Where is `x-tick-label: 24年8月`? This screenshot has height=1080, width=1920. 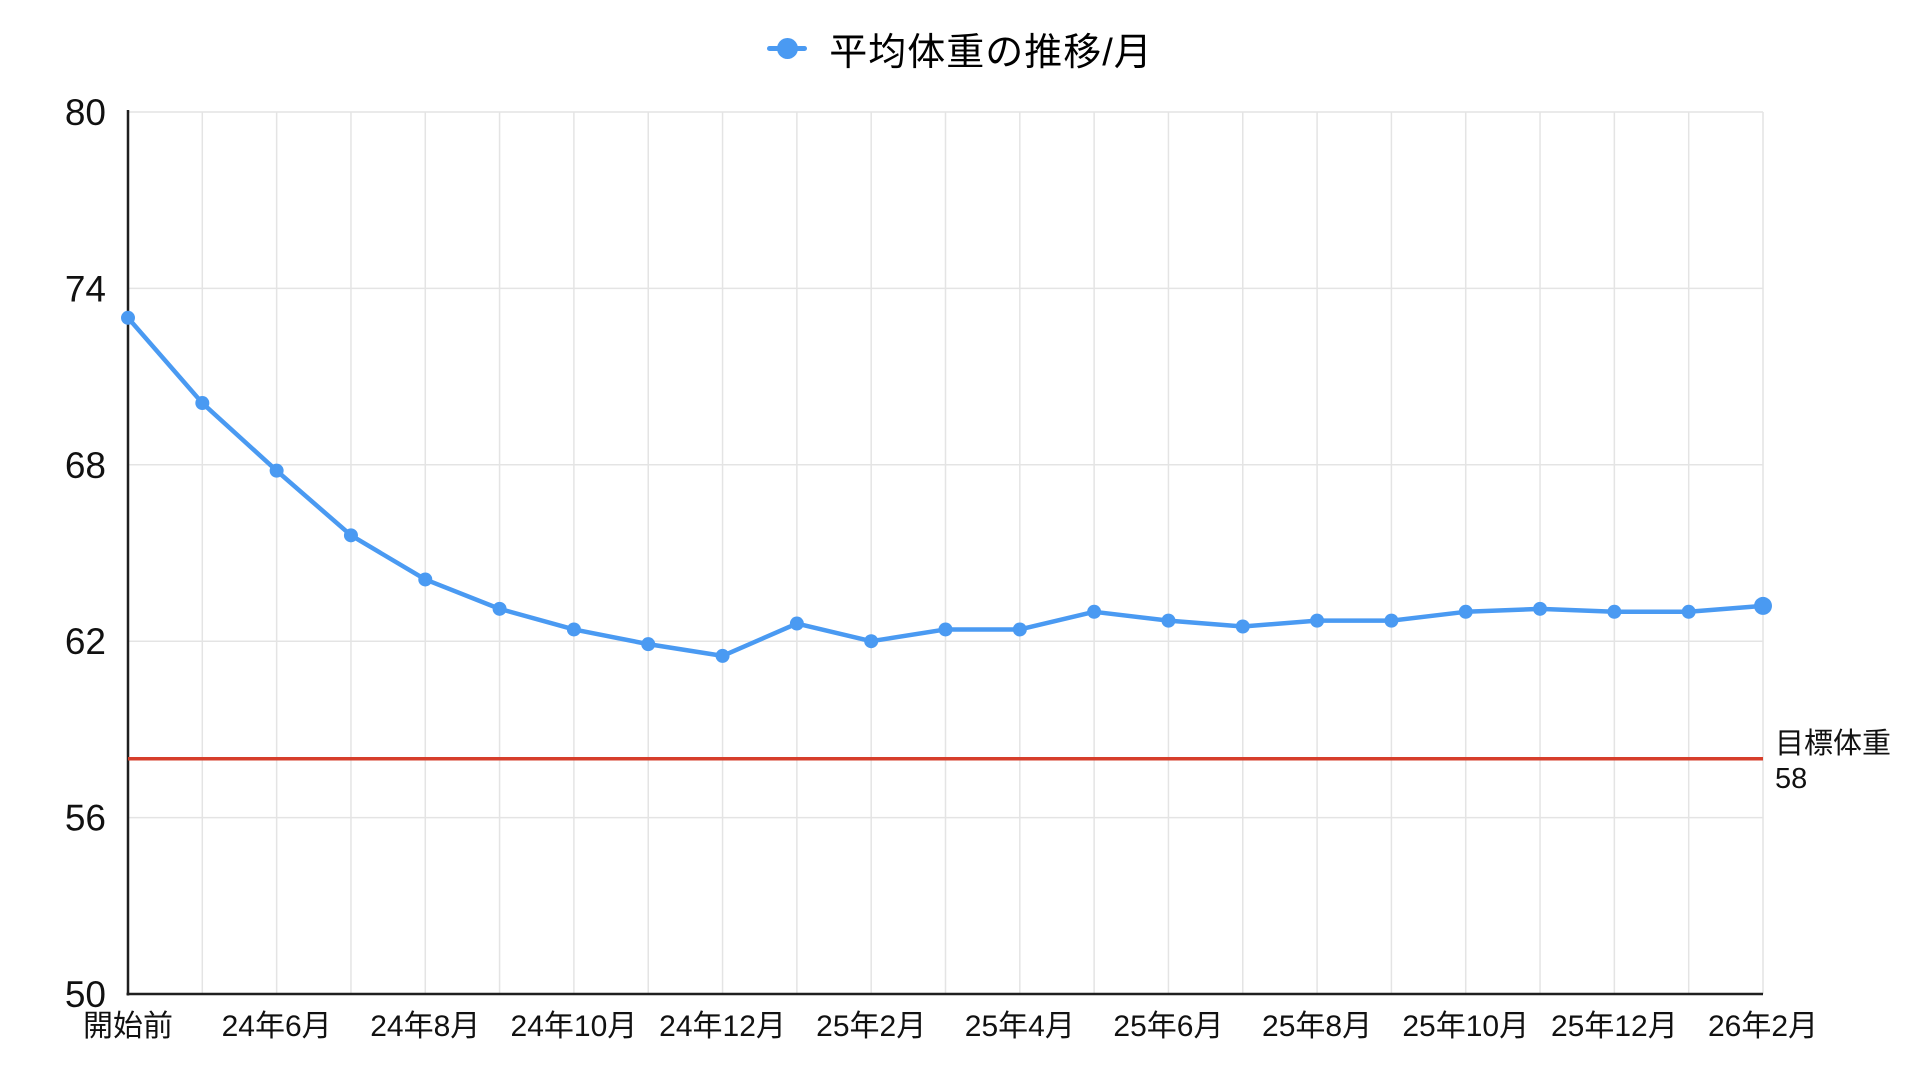
x-tick-label: 24年8月 is located at coordinates (425, 1026).